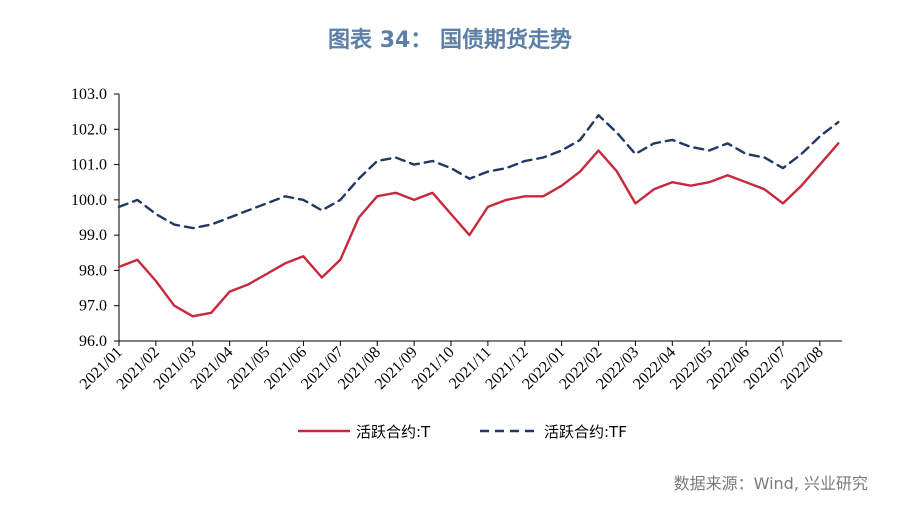 This screenshot has height=532, width=900. I want to click on y-tick-label: 101.0, so click(89, 165).